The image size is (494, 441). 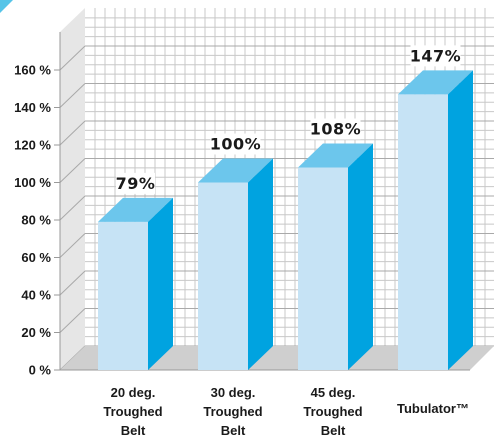 I want to click on y-tick-label: 20 %, so click(x=36, y=332).